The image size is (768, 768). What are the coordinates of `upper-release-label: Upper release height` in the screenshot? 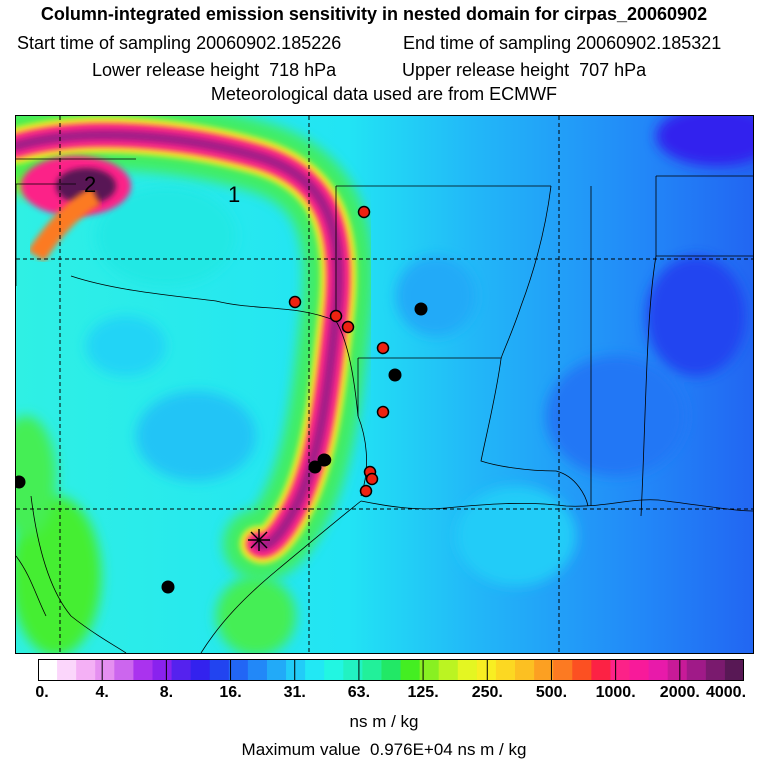 It's located at (486, 70).